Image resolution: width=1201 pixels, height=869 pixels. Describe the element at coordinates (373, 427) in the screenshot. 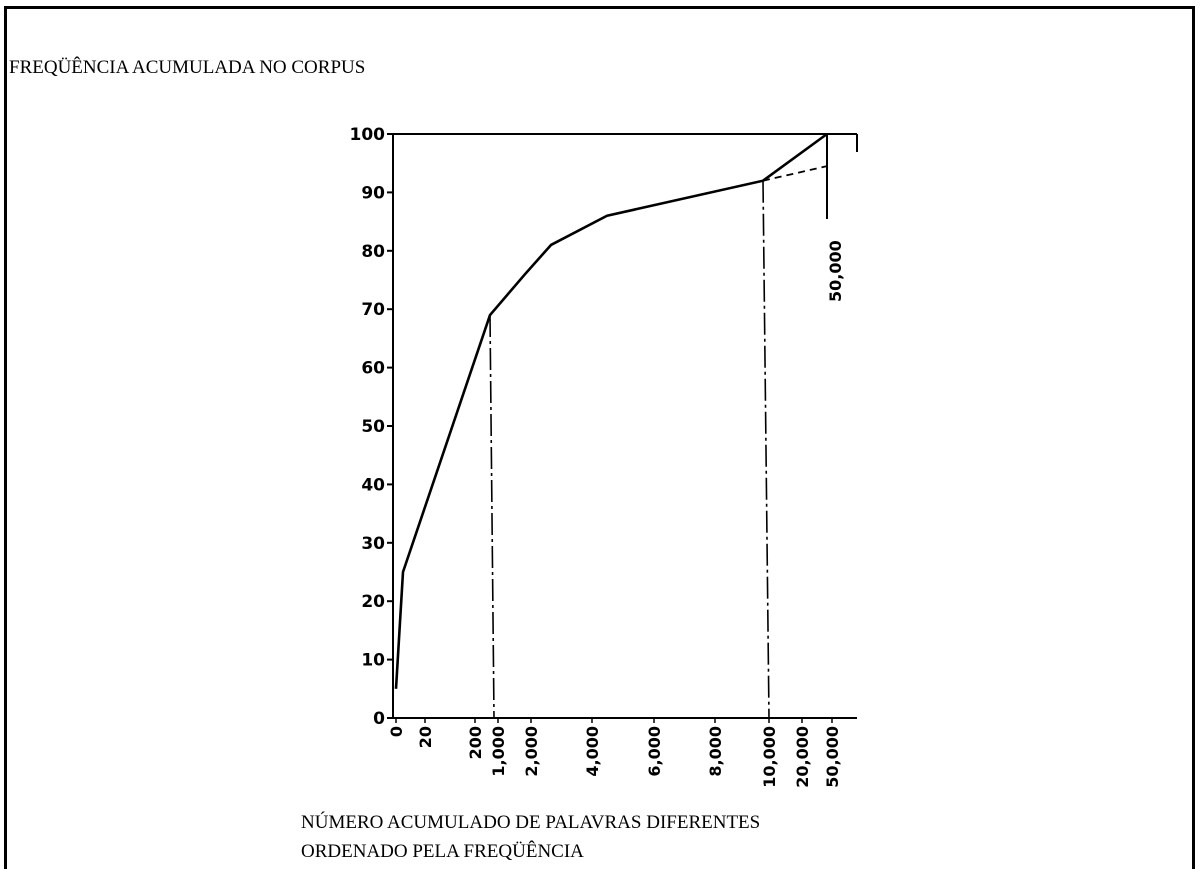

I see `y-tick-label: 50` at that location.